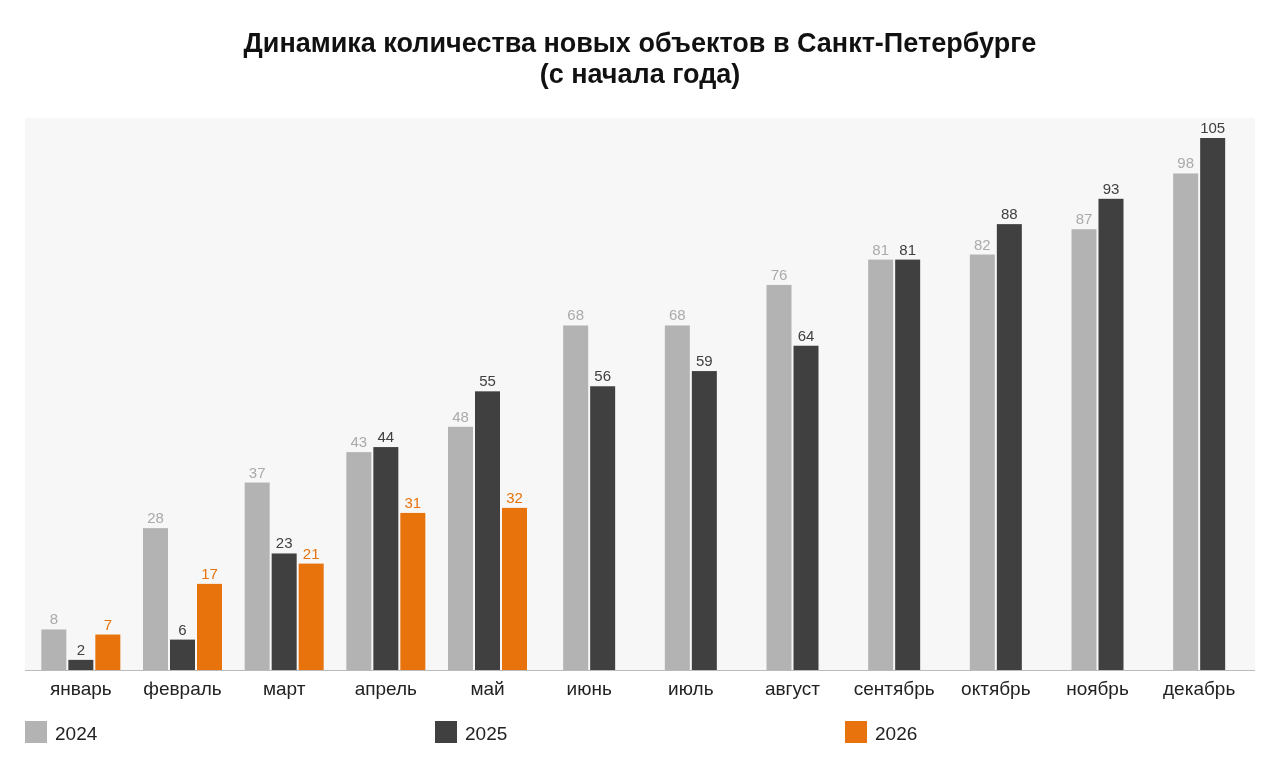  Describe the element at coordinates (704, 361) in the screenshot. I see `data-label: 59` at that location.